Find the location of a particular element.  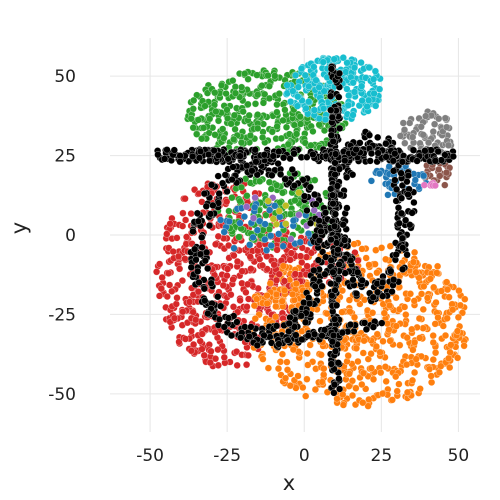

x-tick-label: 25 is located at coordinates (382, 456).